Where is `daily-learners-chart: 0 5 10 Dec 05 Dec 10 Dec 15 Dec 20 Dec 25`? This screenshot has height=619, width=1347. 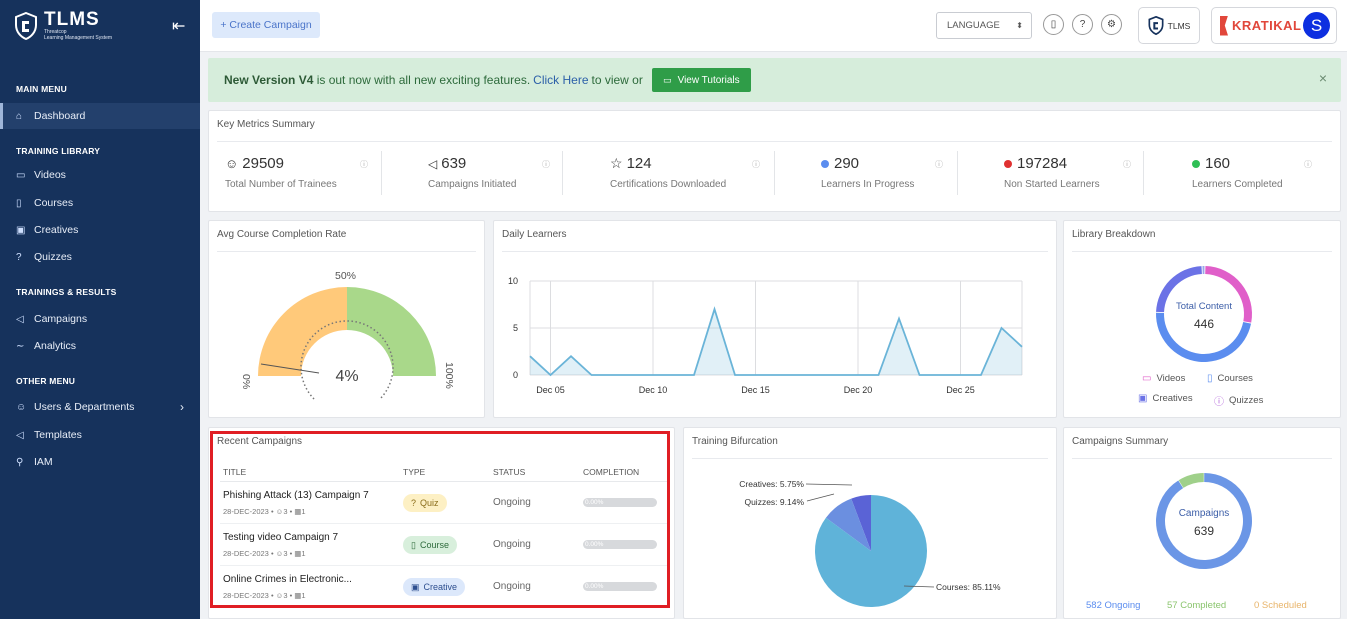 daily-learners-chart: 0 5 10 Dec 05 Dec 10 Dec 15 Dec 20 Dec 25 is located at coordinates (765, 335).